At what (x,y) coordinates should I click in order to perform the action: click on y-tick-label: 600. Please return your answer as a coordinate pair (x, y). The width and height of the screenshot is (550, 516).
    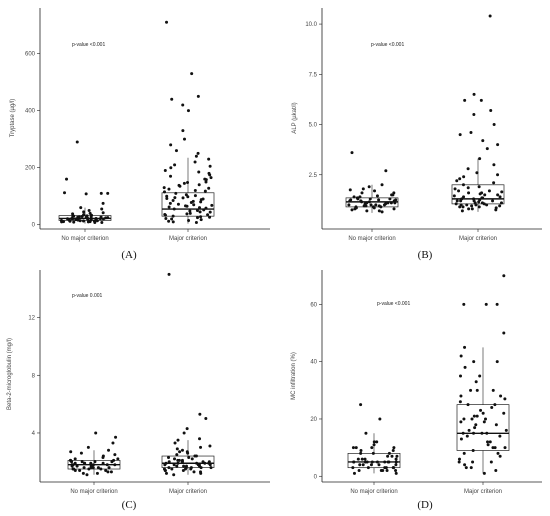
    Looking at the image, I should click on (30, 55).